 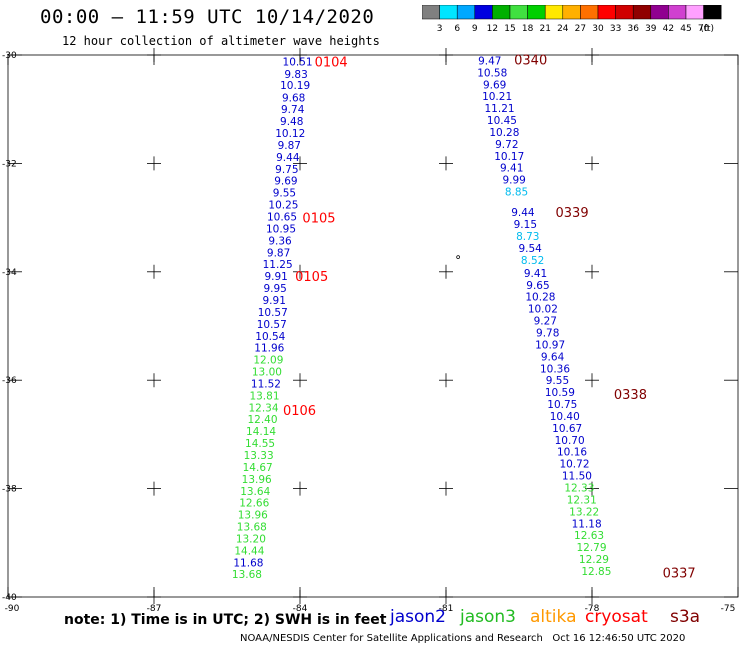 What do you see at coordinates (280, 241) in the screenshot?
I see `wave-height-value: 9.36` at bounding box center [280, 241].